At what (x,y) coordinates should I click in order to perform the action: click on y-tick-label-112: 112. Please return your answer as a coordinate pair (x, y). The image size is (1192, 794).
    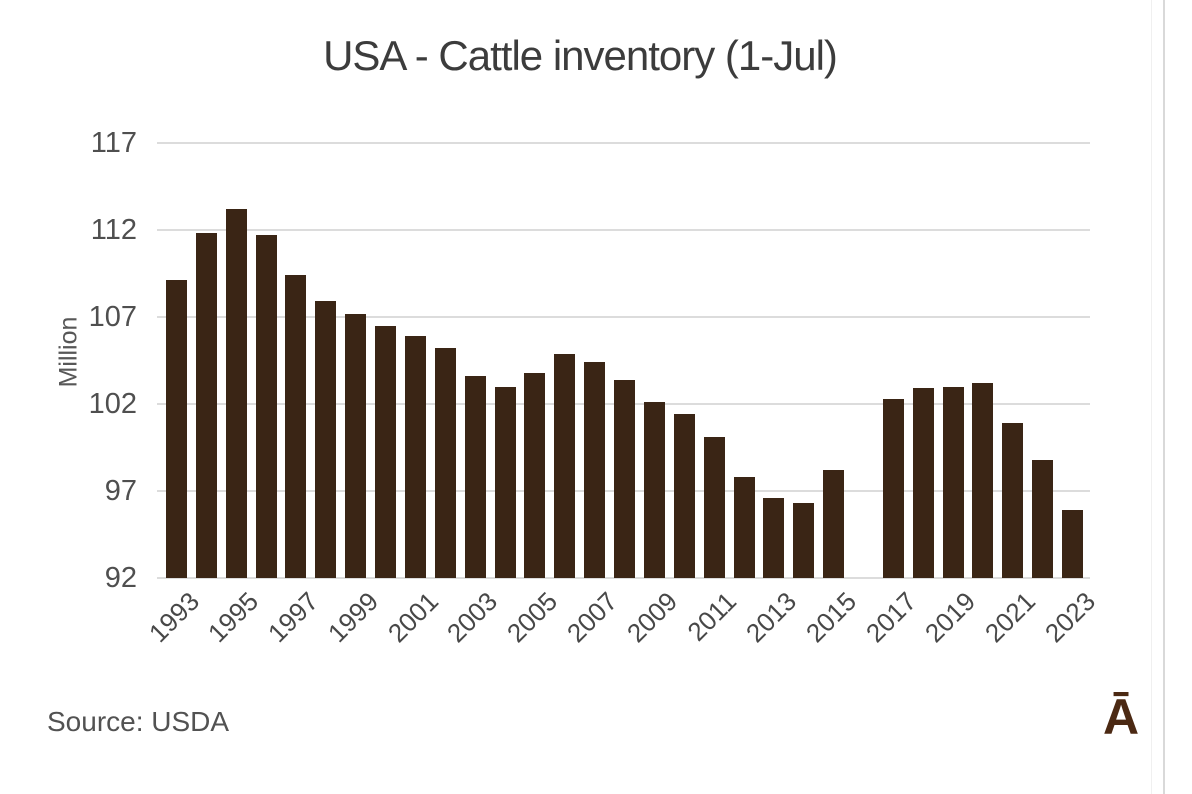
    Looking at the image, I should click on (113, 230).